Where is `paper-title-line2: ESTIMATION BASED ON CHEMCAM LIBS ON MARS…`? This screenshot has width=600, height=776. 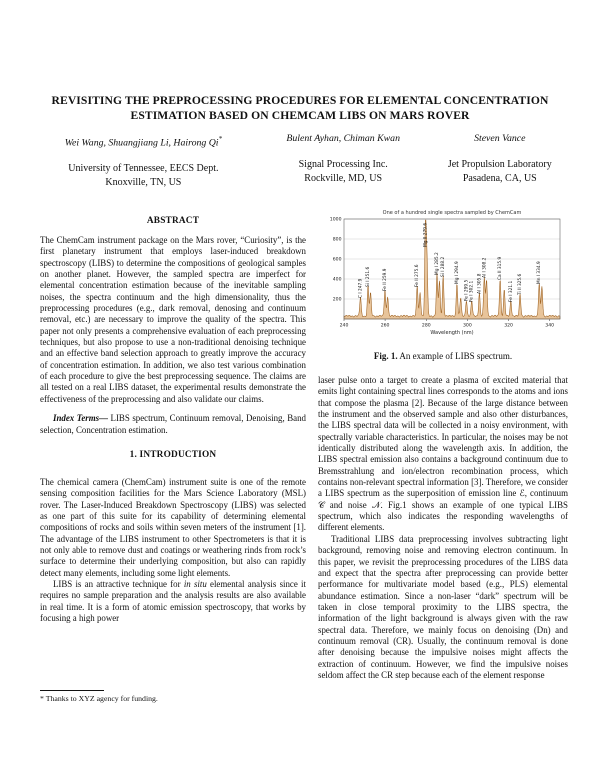
paper-title-line2: ESTIMATION BASED ON CHEMCAM LIBS ON MARS… is located at coordinates (300, 115).